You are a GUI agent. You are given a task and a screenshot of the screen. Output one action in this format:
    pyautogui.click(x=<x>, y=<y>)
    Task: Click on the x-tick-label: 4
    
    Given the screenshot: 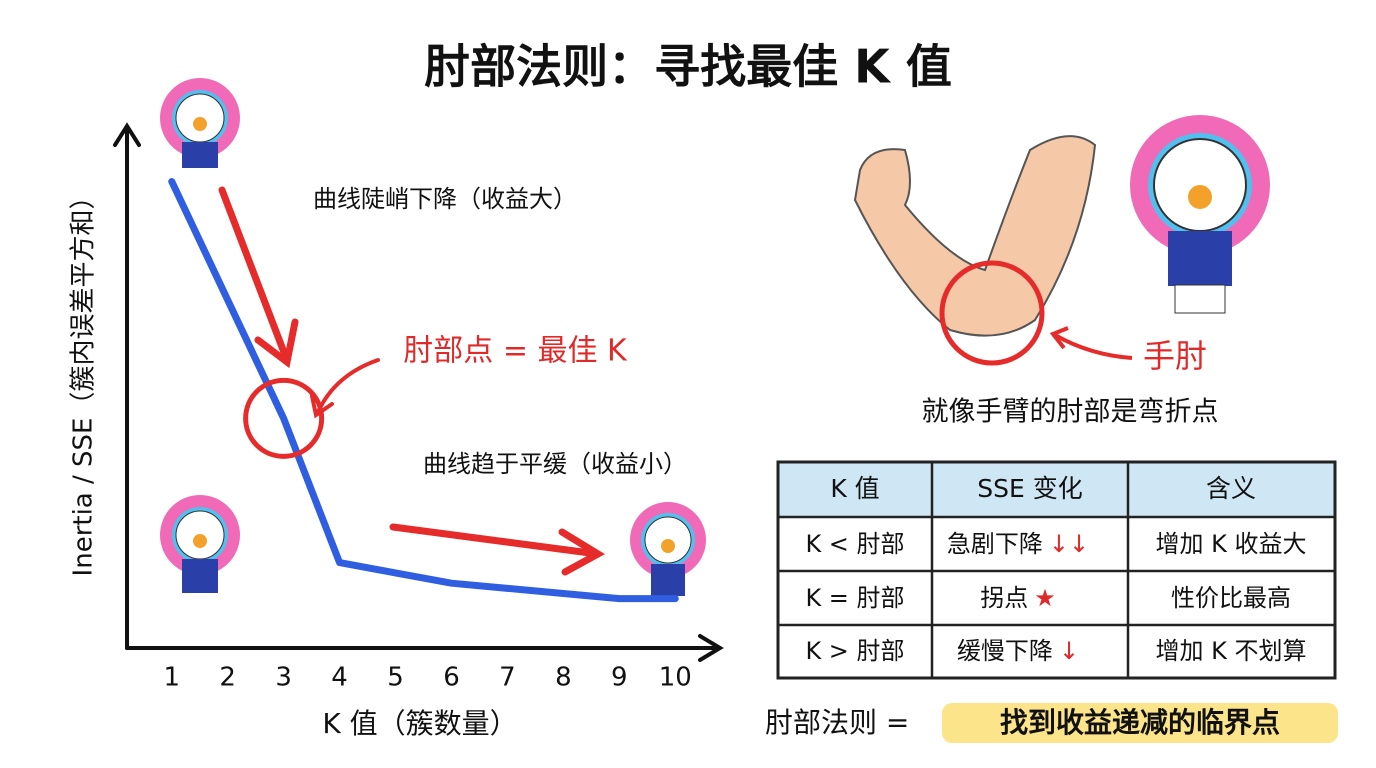 What is the action you would take?
    pyautogui.click(x=339, y=678)
    